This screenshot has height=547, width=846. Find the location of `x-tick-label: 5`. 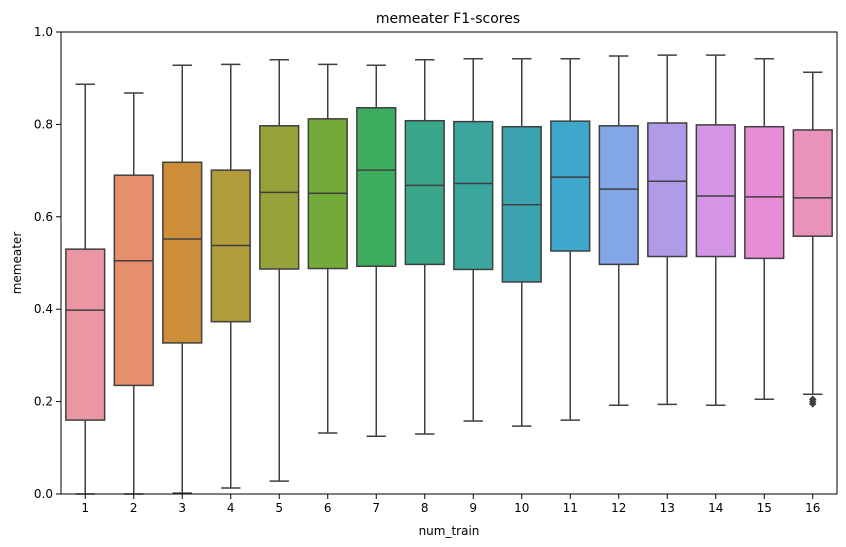

x-tick-label: 5 is located at coordinates (279, 508).